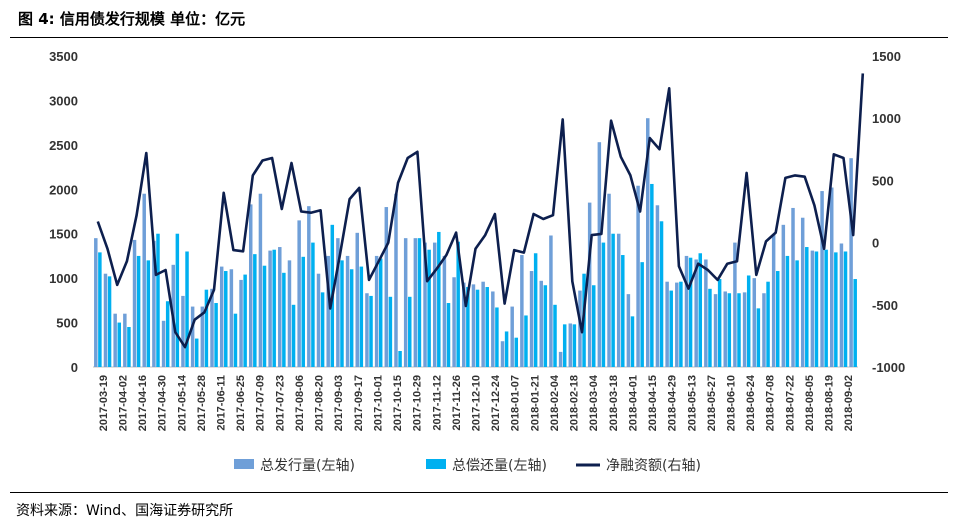 Image resolution: width=962 pixels, height=530 pixels. Describe the element at coordinates (575, 403) in the screenshot. I see `x-tick-label: 2018-02-18` at that location.